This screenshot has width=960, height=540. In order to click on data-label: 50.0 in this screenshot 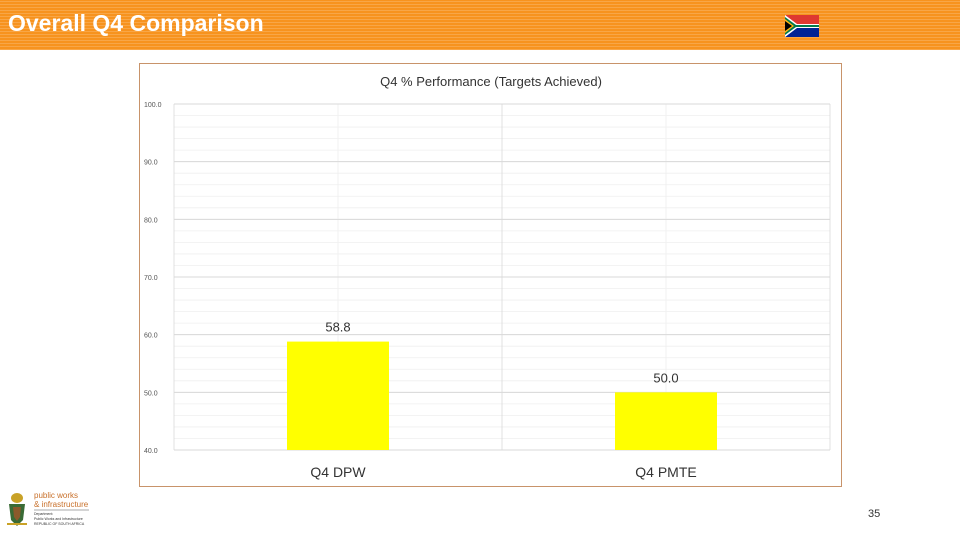, I will do `click(665, 377)`.